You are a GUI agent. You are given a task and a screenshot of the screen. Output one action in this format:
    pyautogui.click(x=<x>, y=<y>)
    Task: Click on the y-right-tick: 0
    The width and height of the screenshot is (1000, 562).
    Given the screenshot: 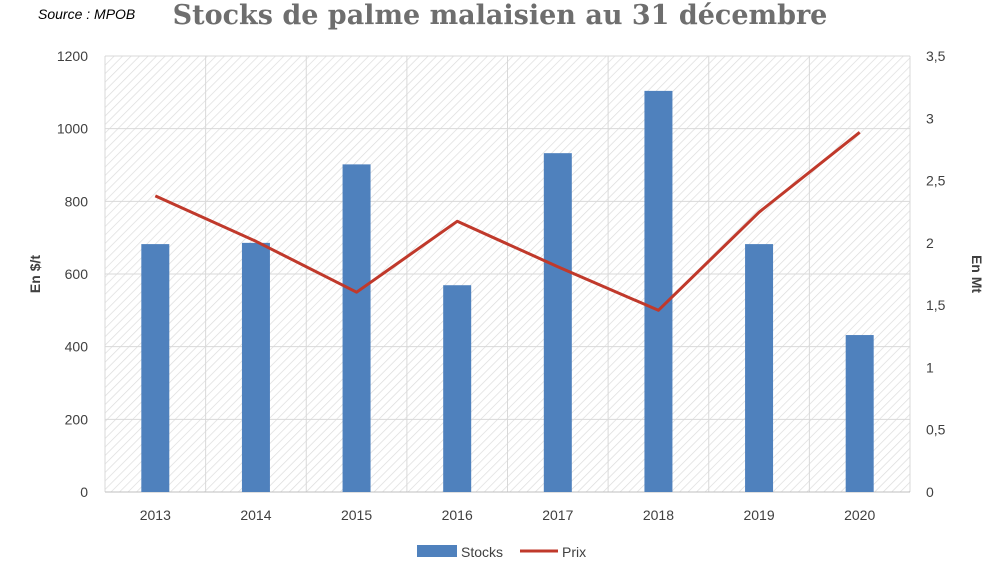 What is the action you would take?
    pyautogui.click(x=930, y=492)
    